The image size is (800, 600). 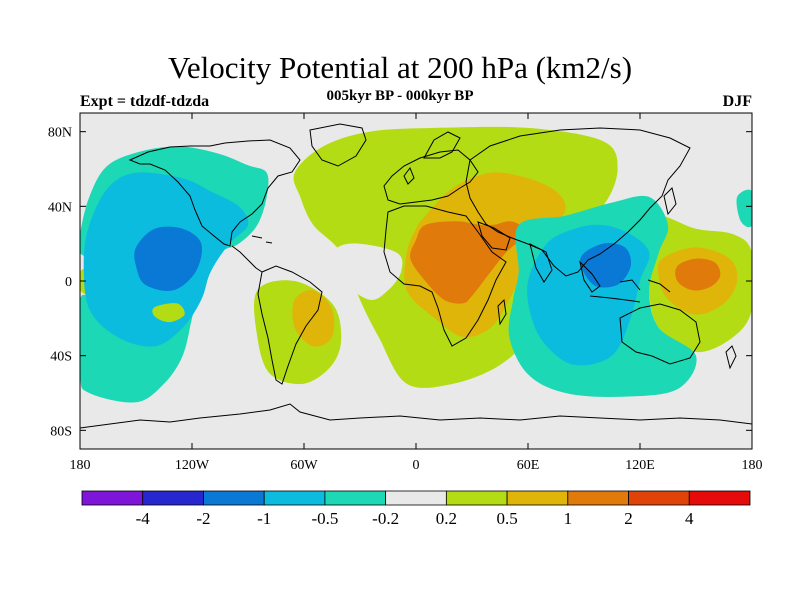 I want to click on colorbar-label: 0.2, so click(x=446, y=518).